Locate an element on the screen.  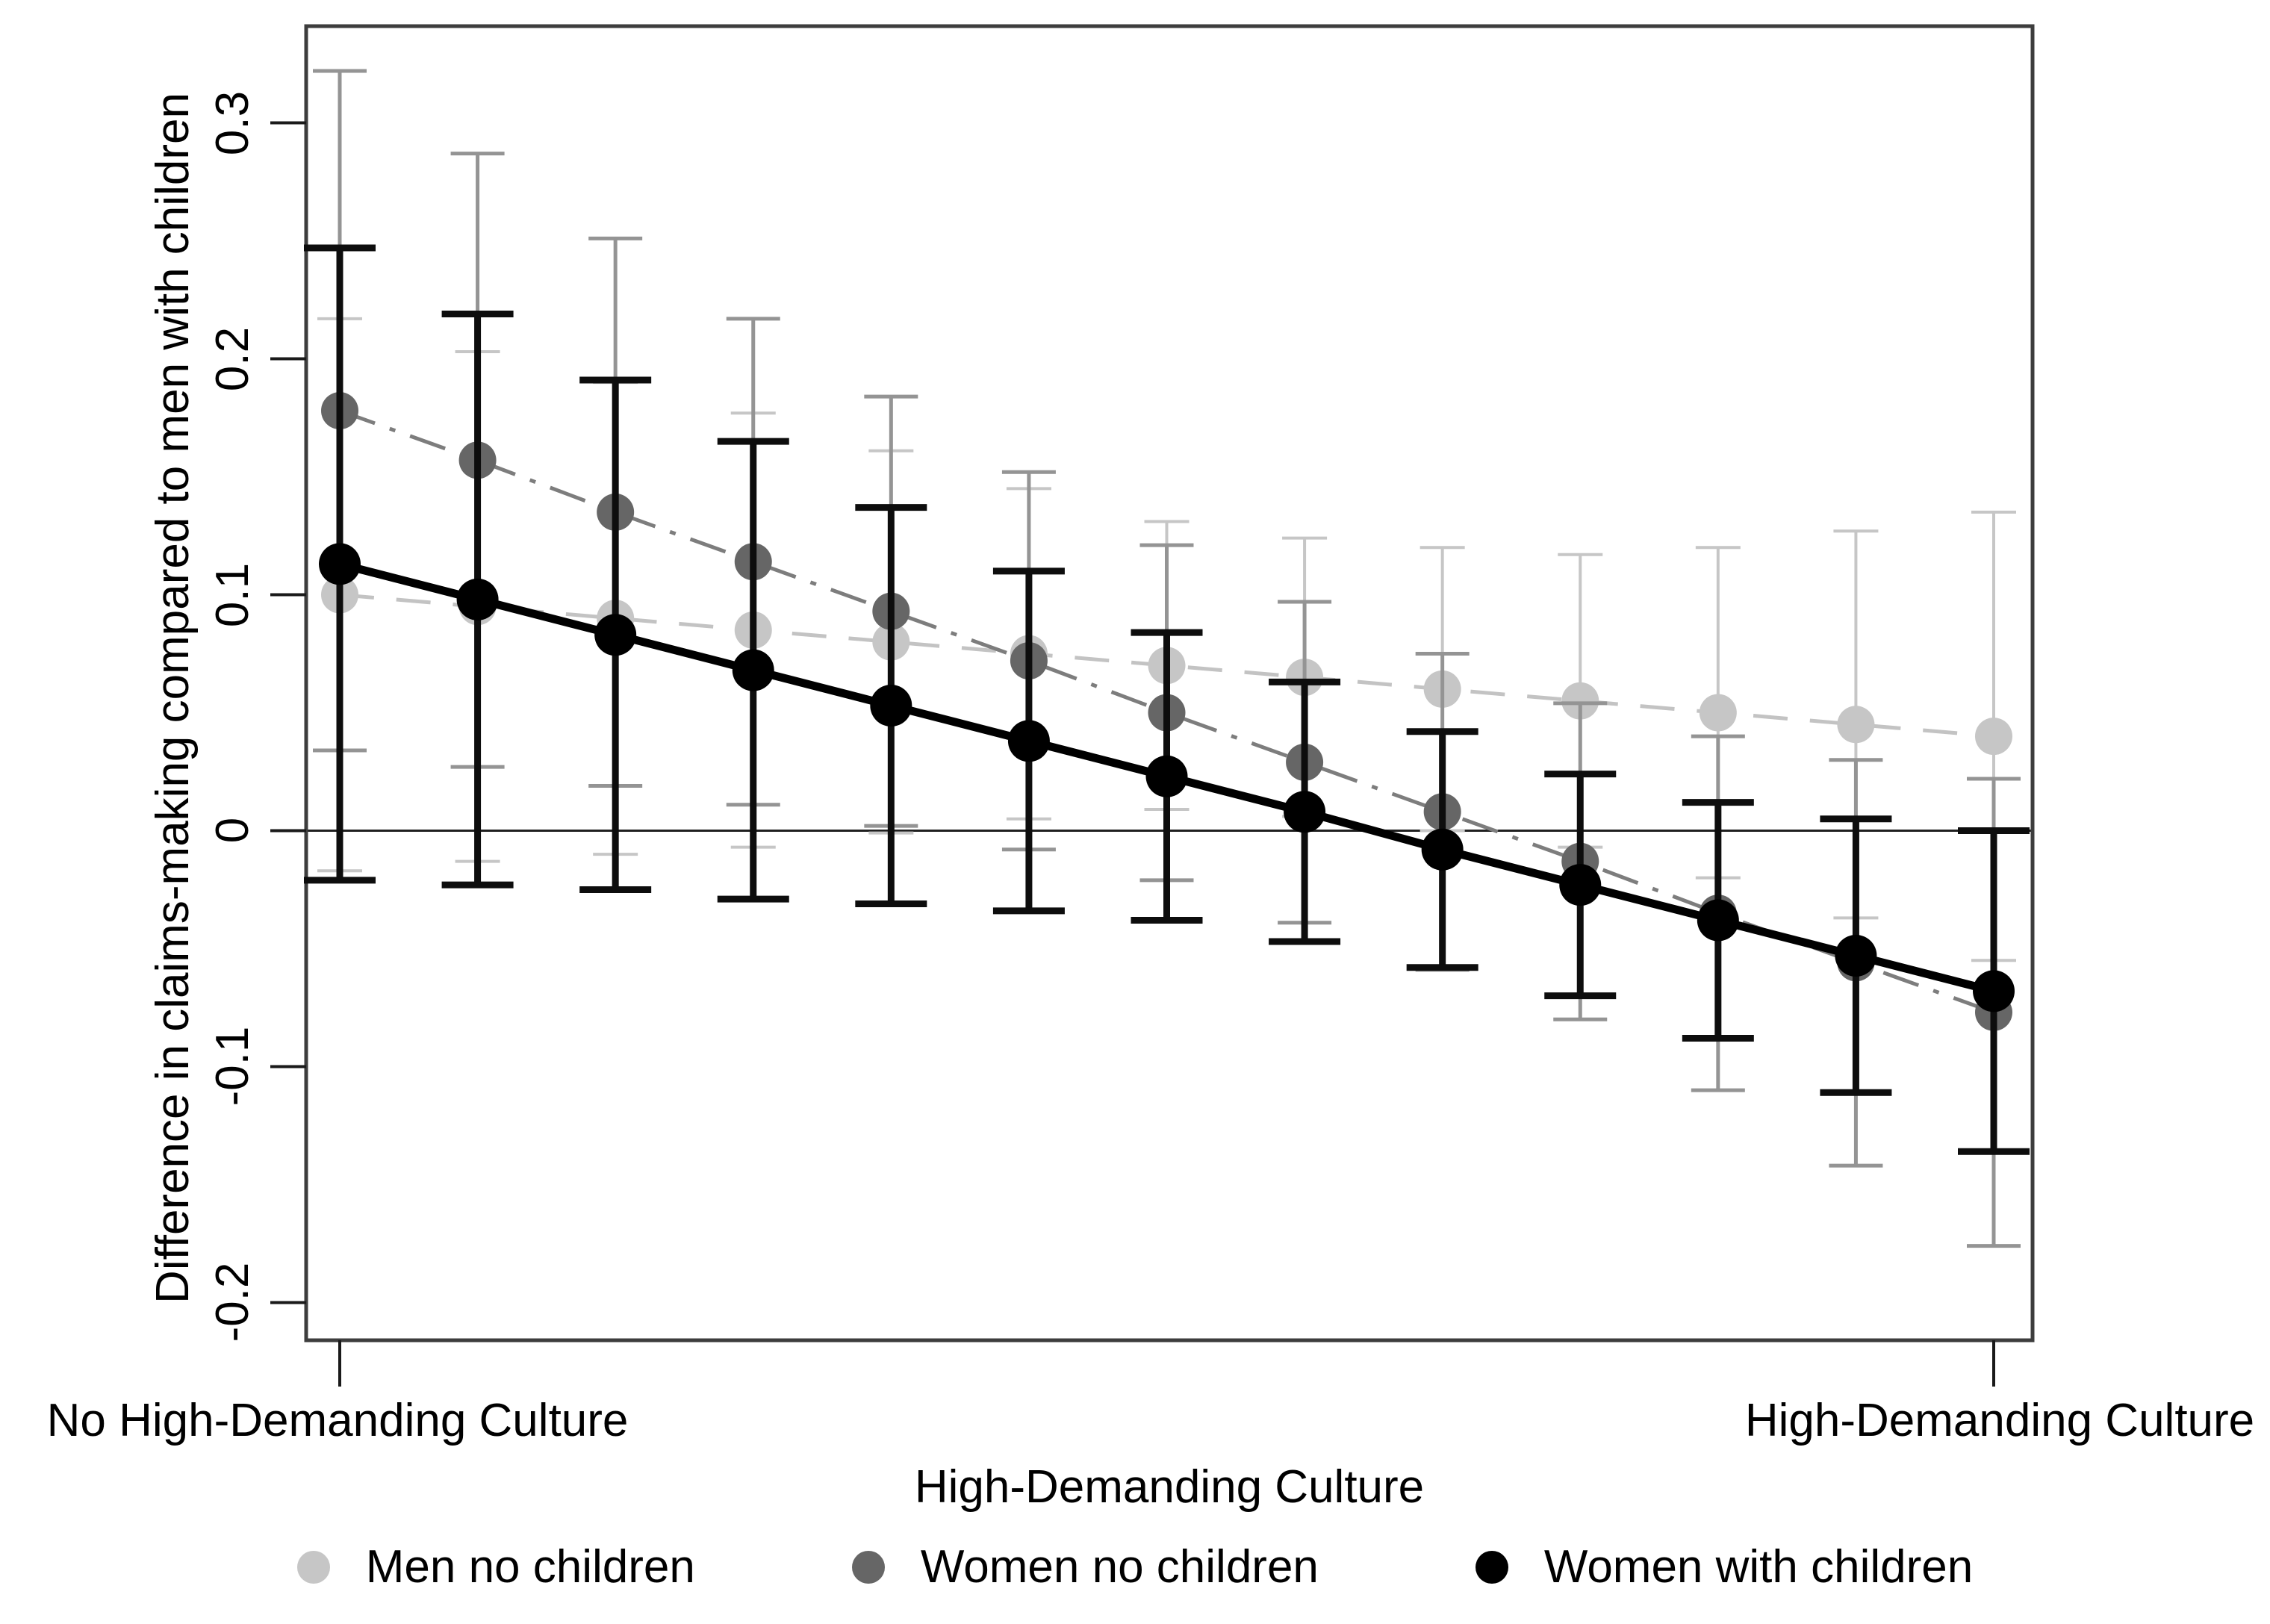
legend-item-men-no-children: Men no children is located at coordinates (495, 1567).